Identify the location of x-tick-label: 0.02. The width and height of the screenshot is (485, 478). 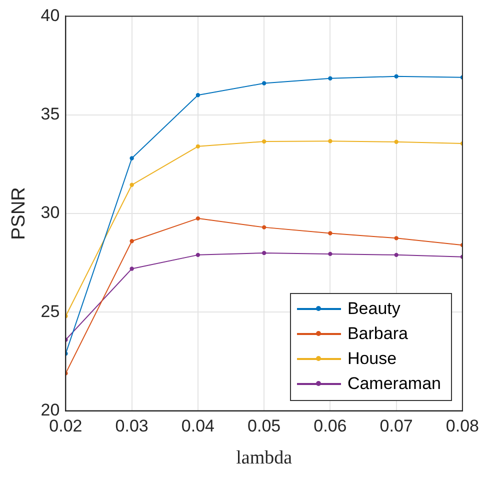
(65, 426).